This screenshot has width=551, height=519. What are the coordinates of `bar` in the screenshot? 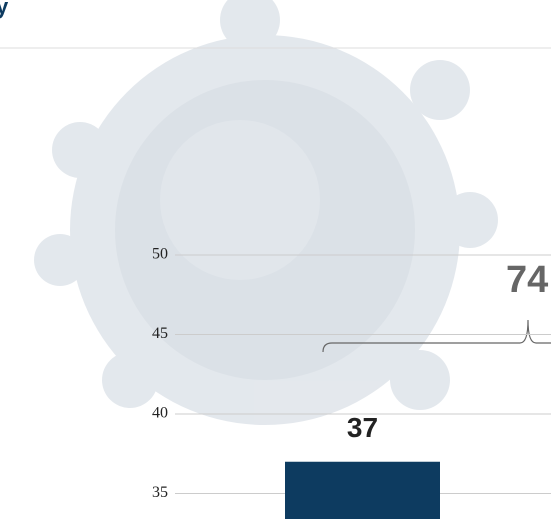 It's located at (362, 490).